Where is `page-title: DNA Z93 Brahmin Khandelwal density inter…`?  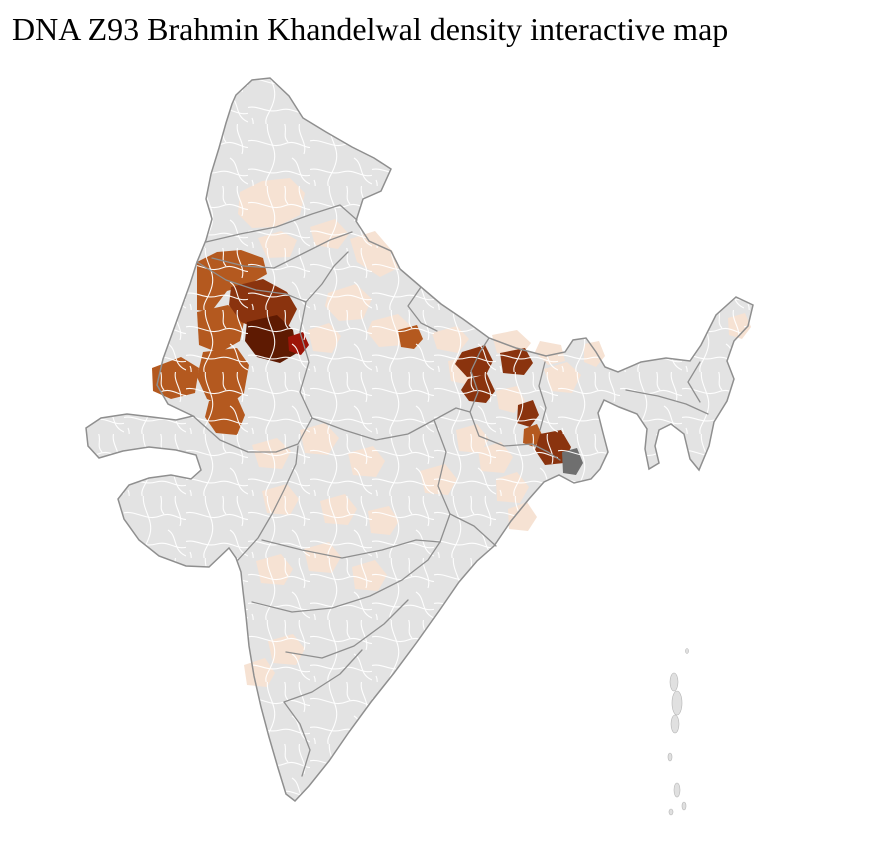 page-title: DNA Z93 Brahmin Khandelwal density inter… is located at coordinates (370, 29).